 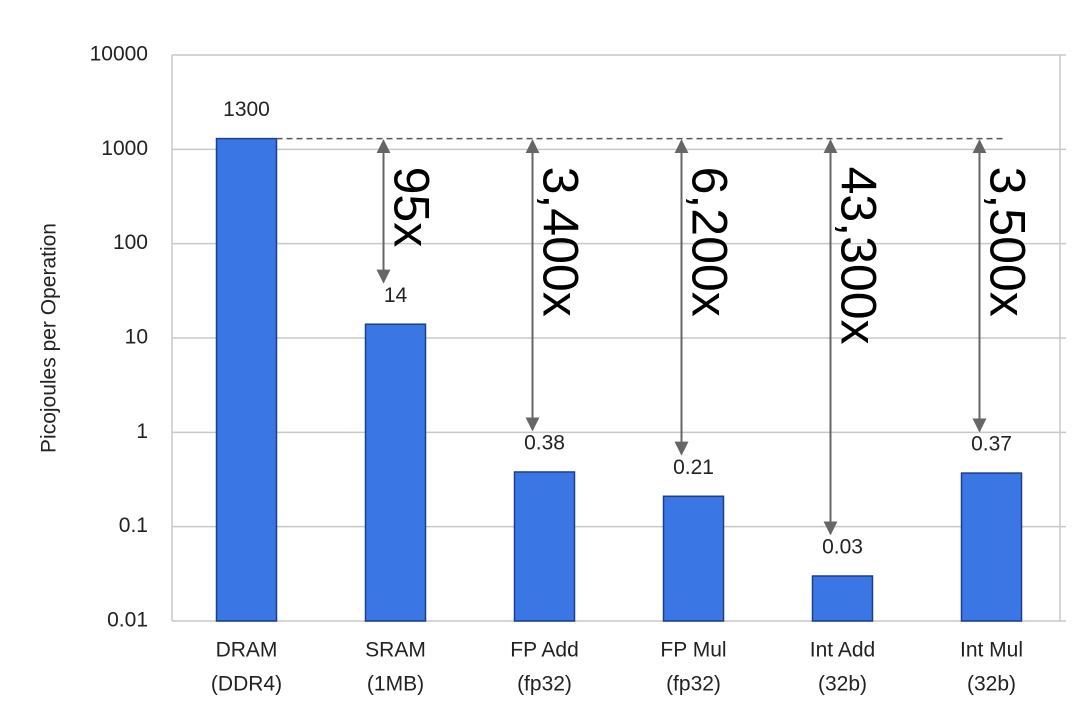 I want to click on y-tick-label: 0.1, so click(x=133, y=525).